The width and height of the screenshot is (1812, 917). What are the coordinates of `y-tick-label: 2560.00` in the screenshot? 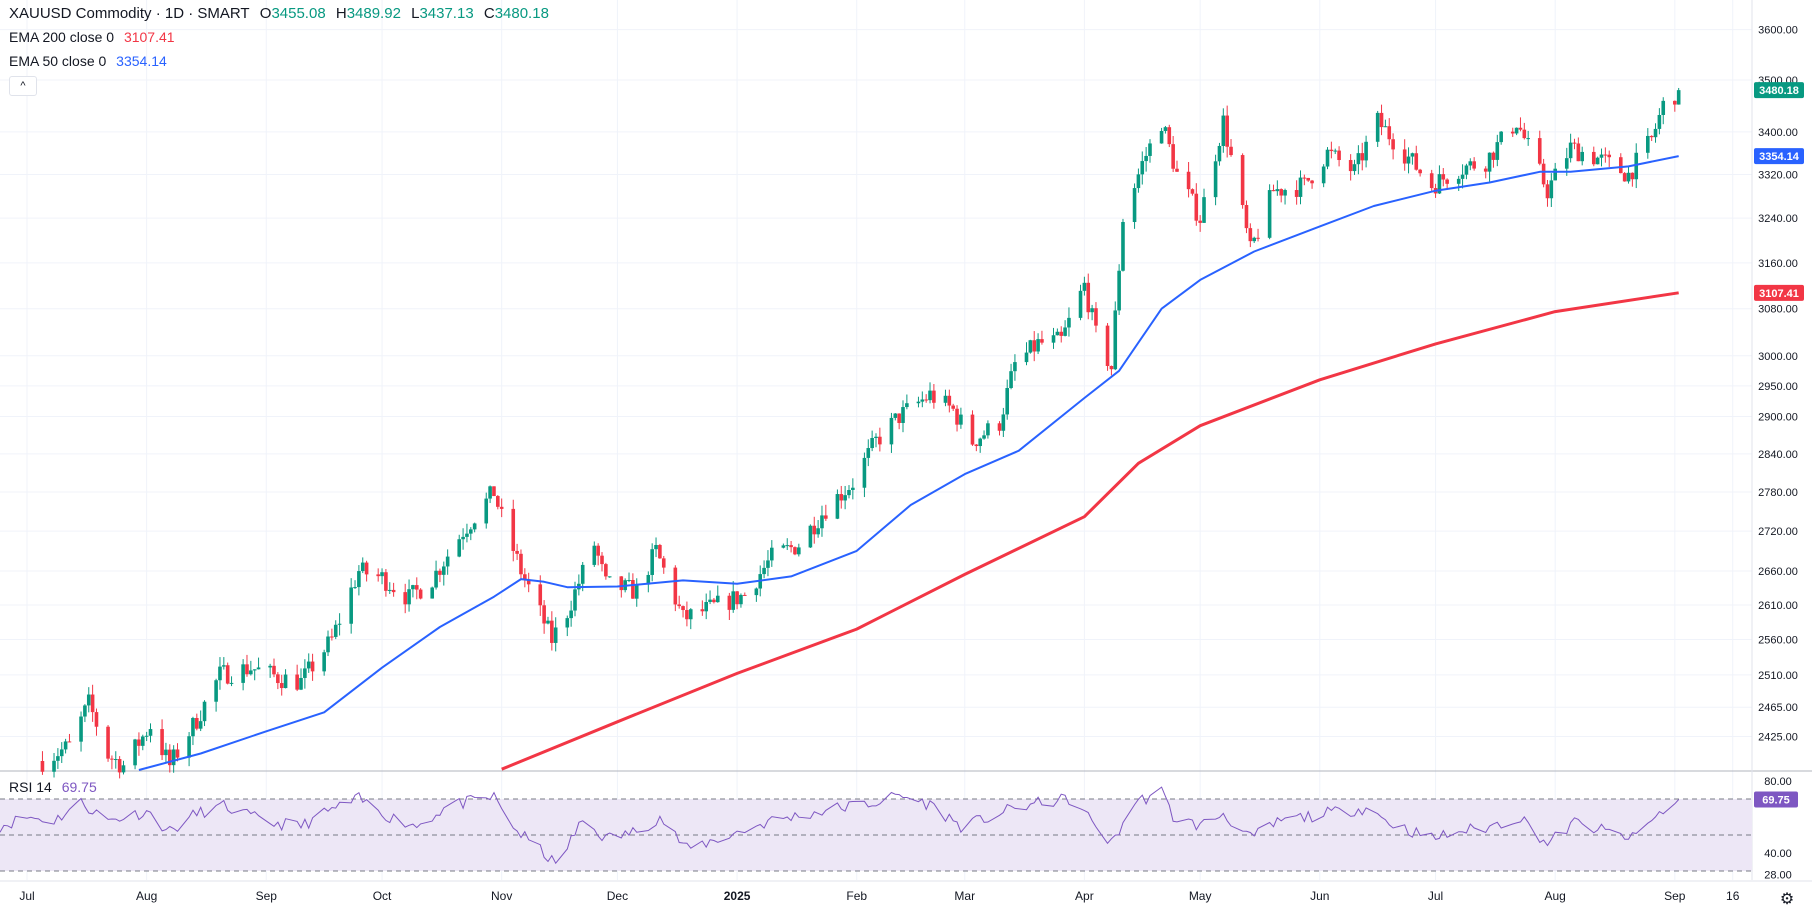 It's located at (1778, 641).